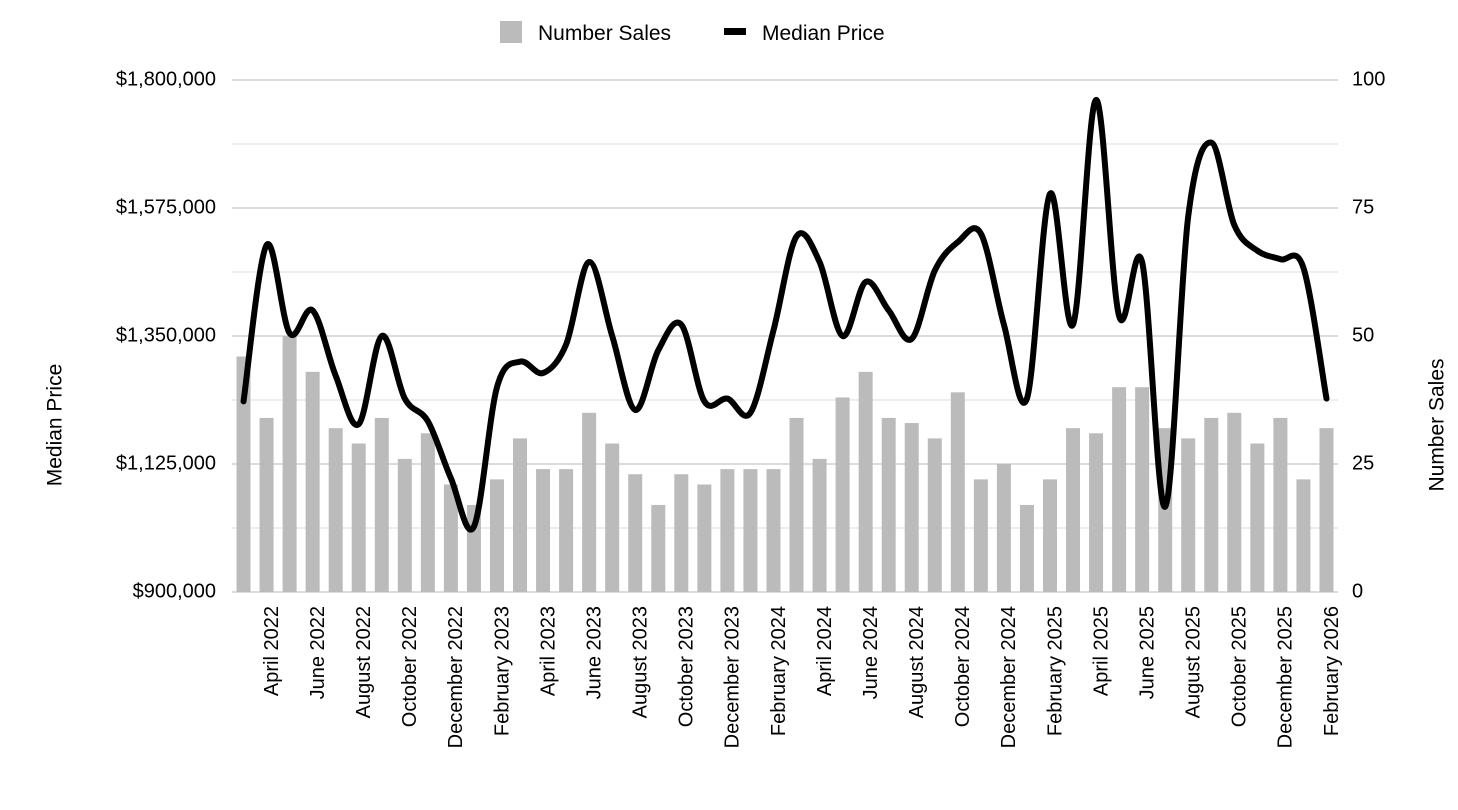  I want to click on x-axis-tick-label: December 2024, so click(1009, 677).